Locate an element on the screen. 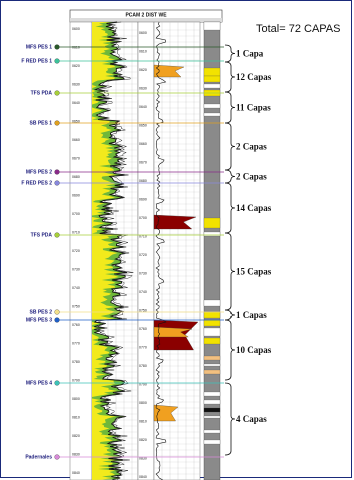 This screenshot has width=354, height=480. marker-label: TFS PDA is located at coordinates (42, 236).